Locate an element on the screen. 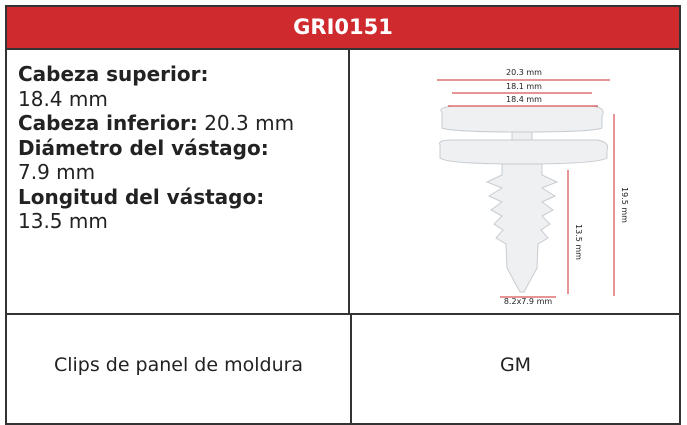 This screenshot has height=425, width=687. spec-label: Diámetro del vástago: is located at coordinates (143, 147).